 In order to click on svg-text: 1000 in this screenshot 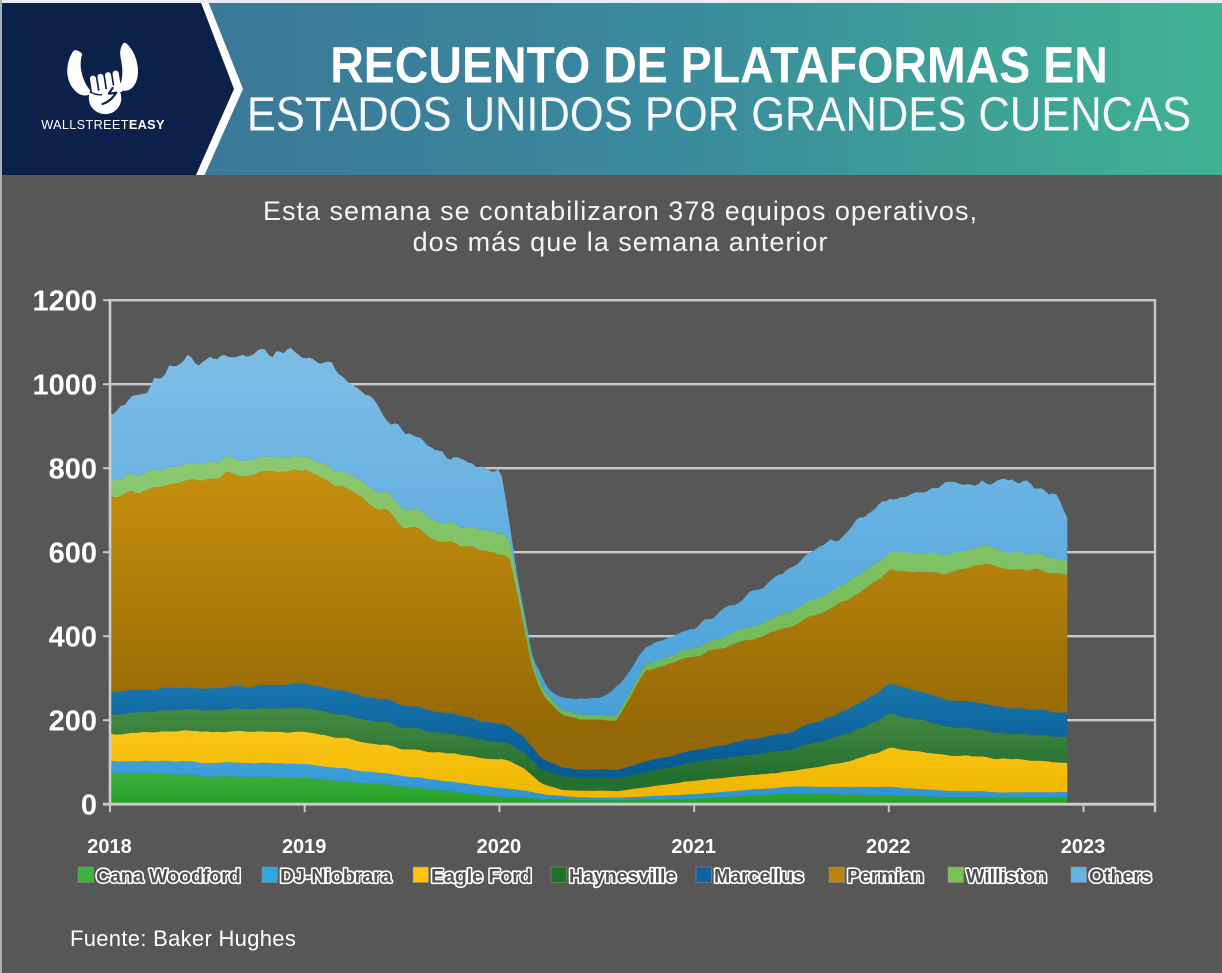, I will do `click(64, 386)`.